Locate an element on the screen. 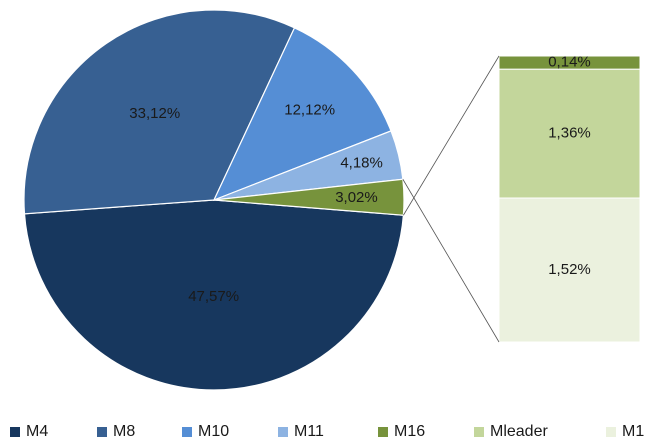 This screenshot has height=441, width=654. data-label: 47,57% is located at coordinates (213, 296).